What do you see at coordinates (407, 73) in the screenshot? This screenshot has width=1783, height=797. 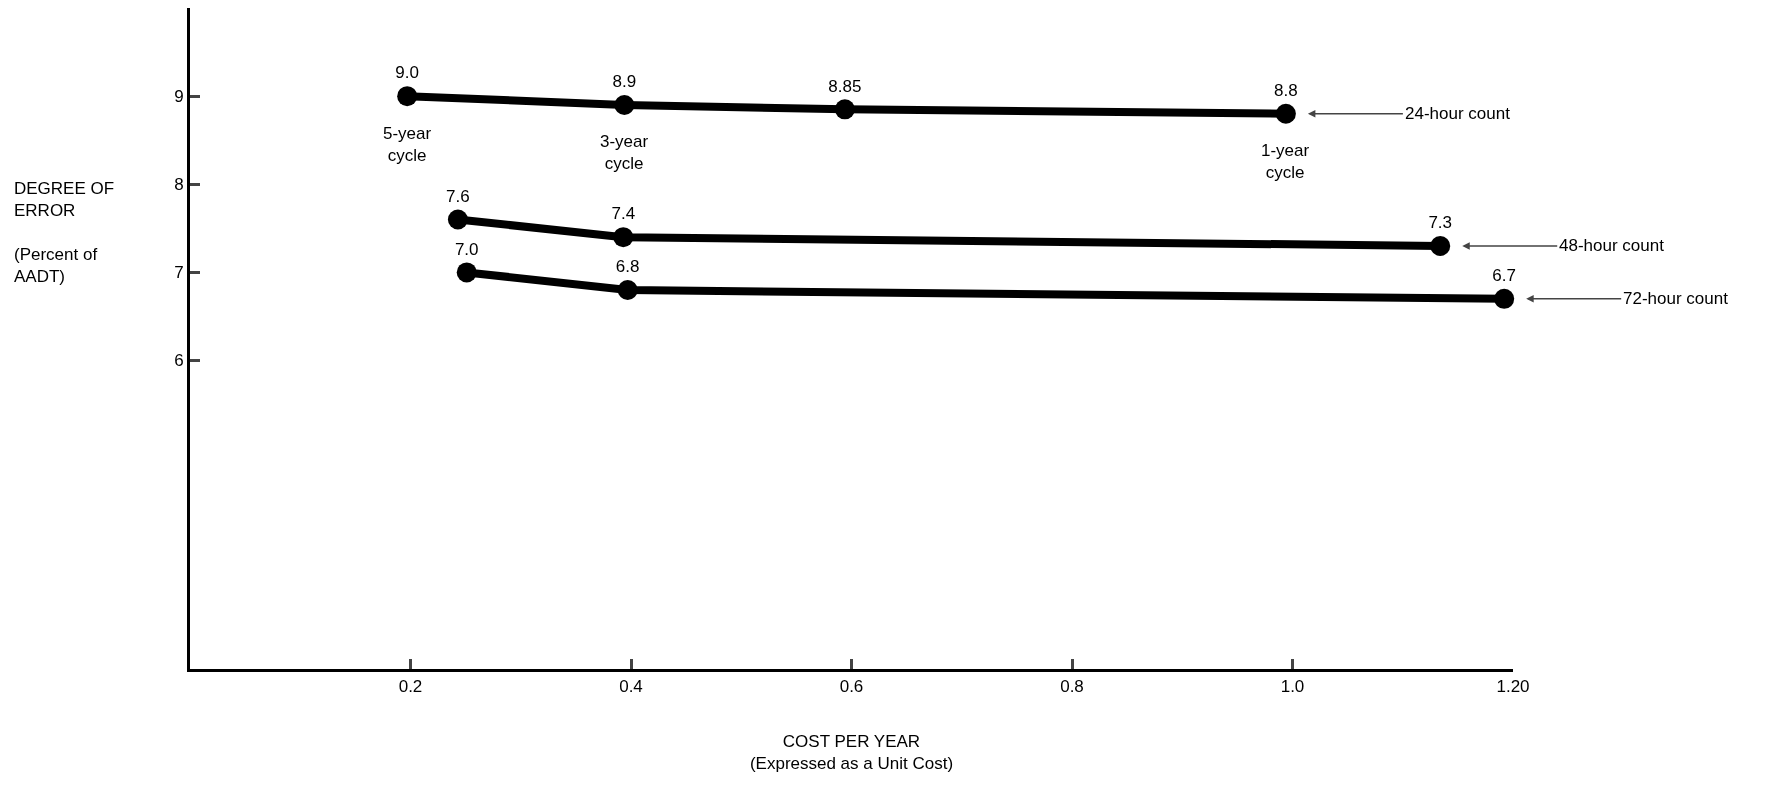 I see `data-label: 9.0` at bounding box center [407, 73].